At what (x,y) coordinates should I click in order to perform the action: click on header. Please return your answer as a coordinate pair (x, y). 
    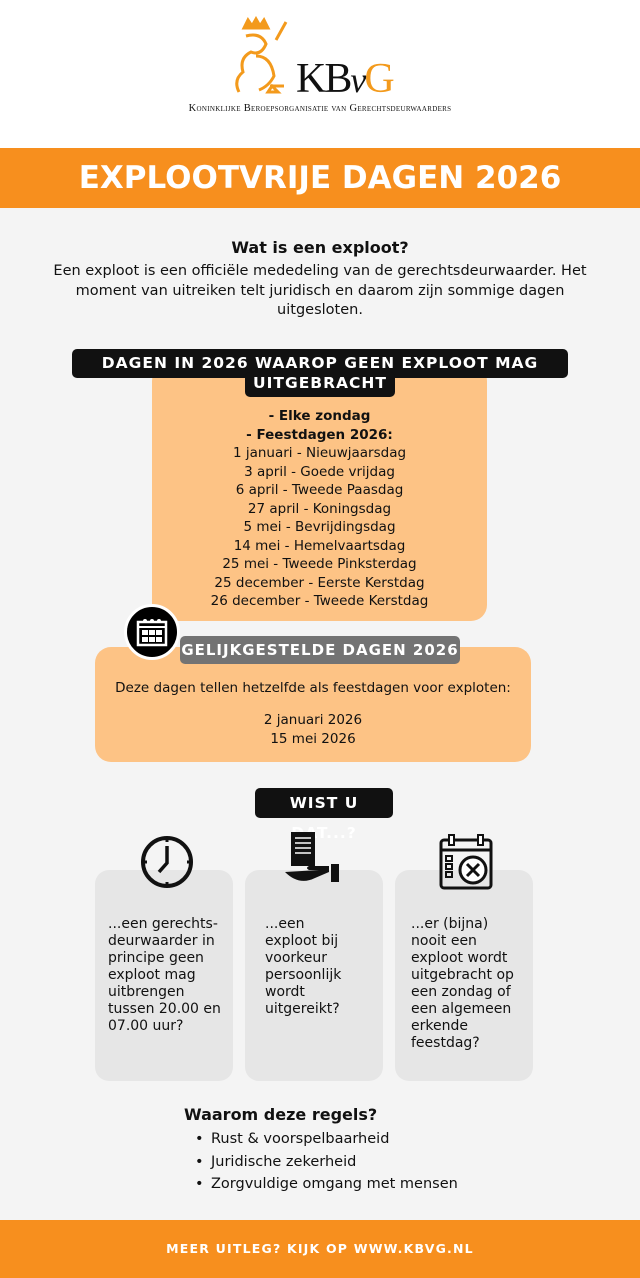
    Looking at the image, I should click on (320, 74).